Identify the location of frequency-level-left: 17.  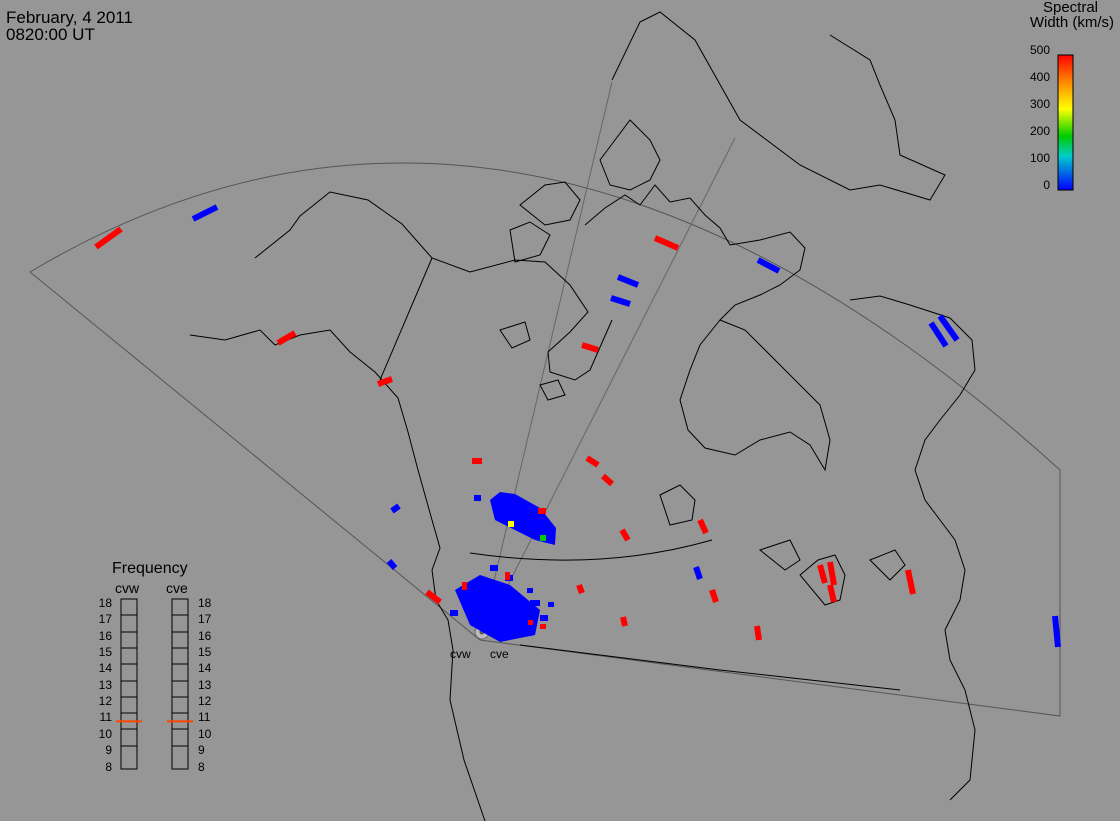
(105, 619).